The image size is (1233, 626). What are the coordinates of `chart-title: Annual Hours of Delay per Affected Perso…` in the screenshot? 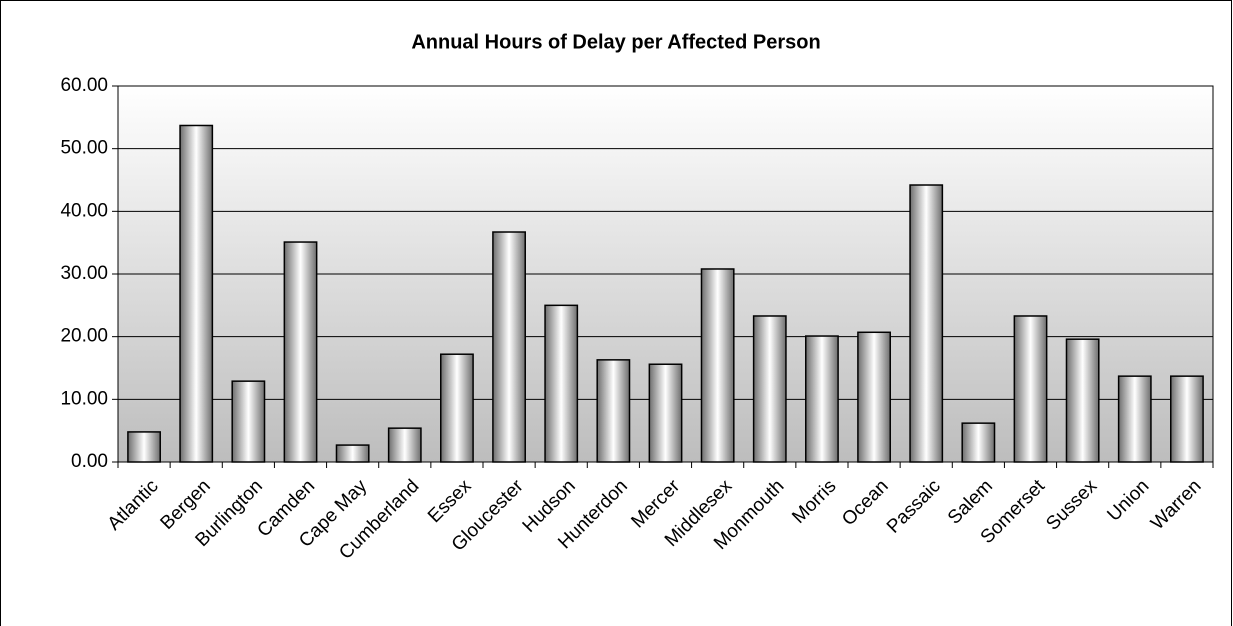 It's located at (615, 42).